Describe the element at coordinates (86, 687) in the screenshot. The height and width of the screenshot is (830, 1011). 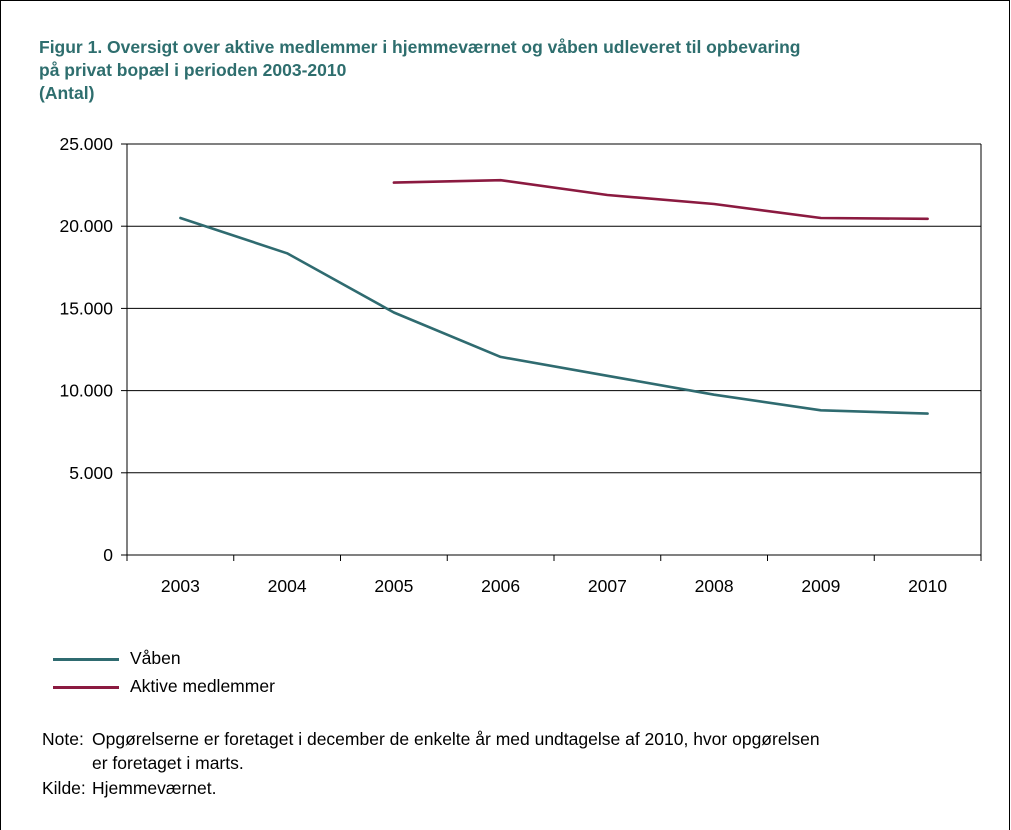
I see `legend-swatch-aktive-medlemmer` at that location.